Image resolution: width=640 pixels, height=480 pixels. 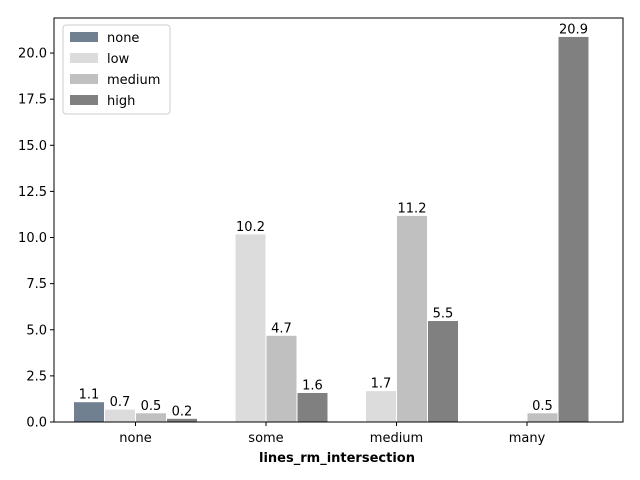 I want to click on data-label-low-none: 0.7, so click(x=120, y=402).